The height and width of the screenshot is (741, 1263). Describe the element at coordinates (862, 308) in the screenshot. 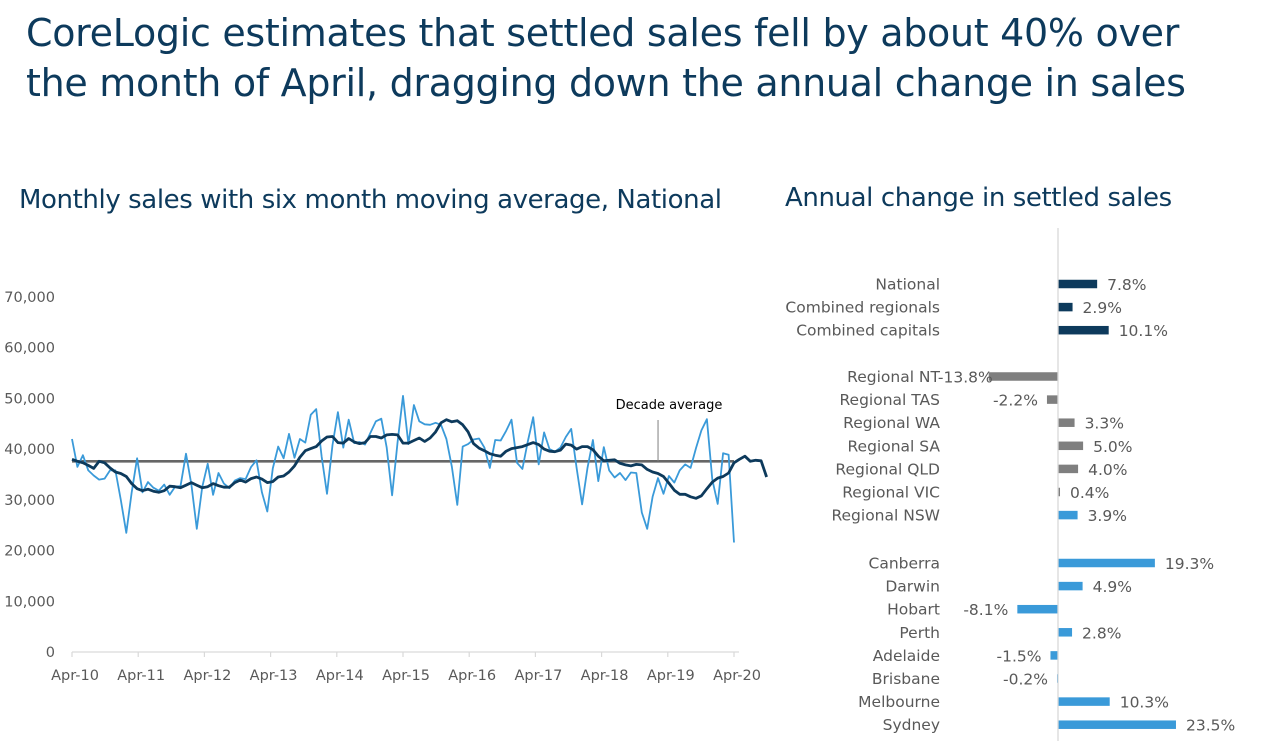

I see `category-label: Combined regionals` at that location.